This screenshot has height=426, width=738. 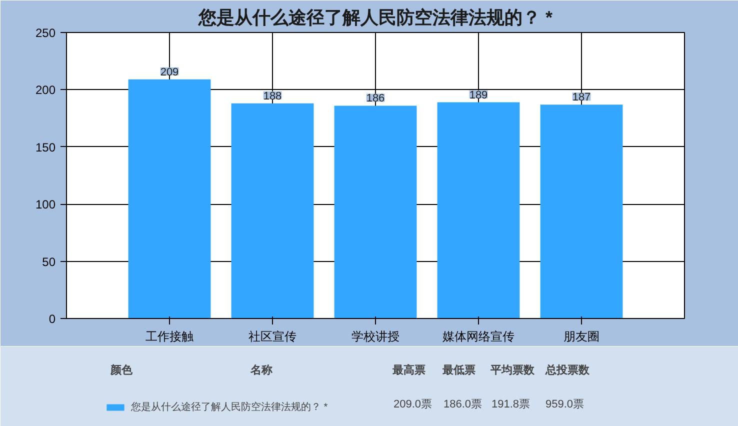 What do you see at coordinates (511, 404) in the screenshot?
I see `text: 191.8票` at bounding box center [511, 404].